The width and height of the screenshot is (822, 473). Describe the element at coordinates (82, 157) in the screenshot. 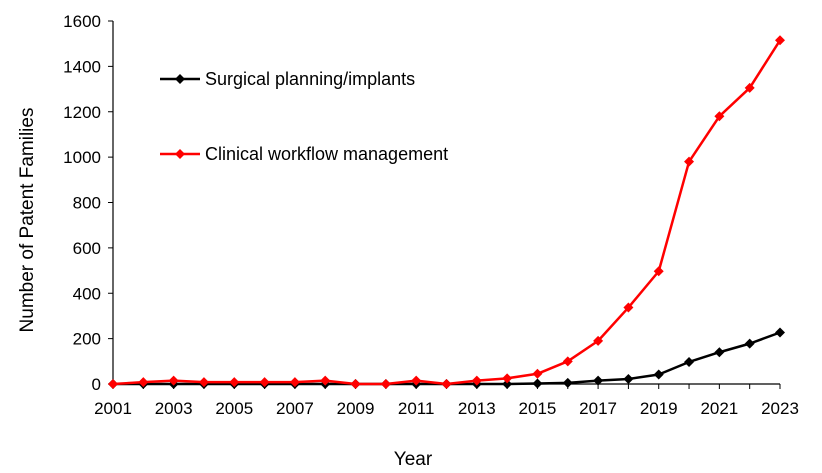

I see `y-tick-label: 1000` at that location.